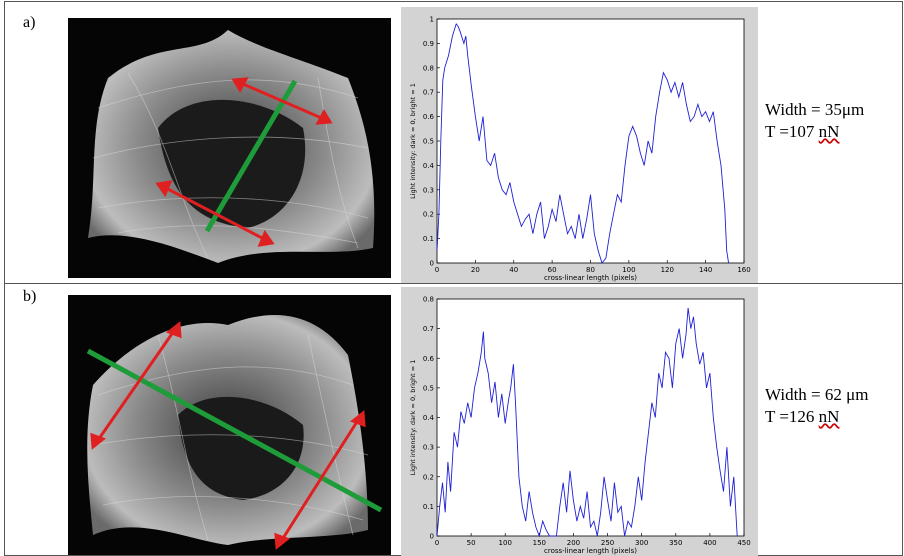 The height and width of the screenshot is (556, 904). What do you see at coordinates (817, 394) in the screenshot?
I see `width-value: Width = 62 μm` at bounding box center [817, 394].